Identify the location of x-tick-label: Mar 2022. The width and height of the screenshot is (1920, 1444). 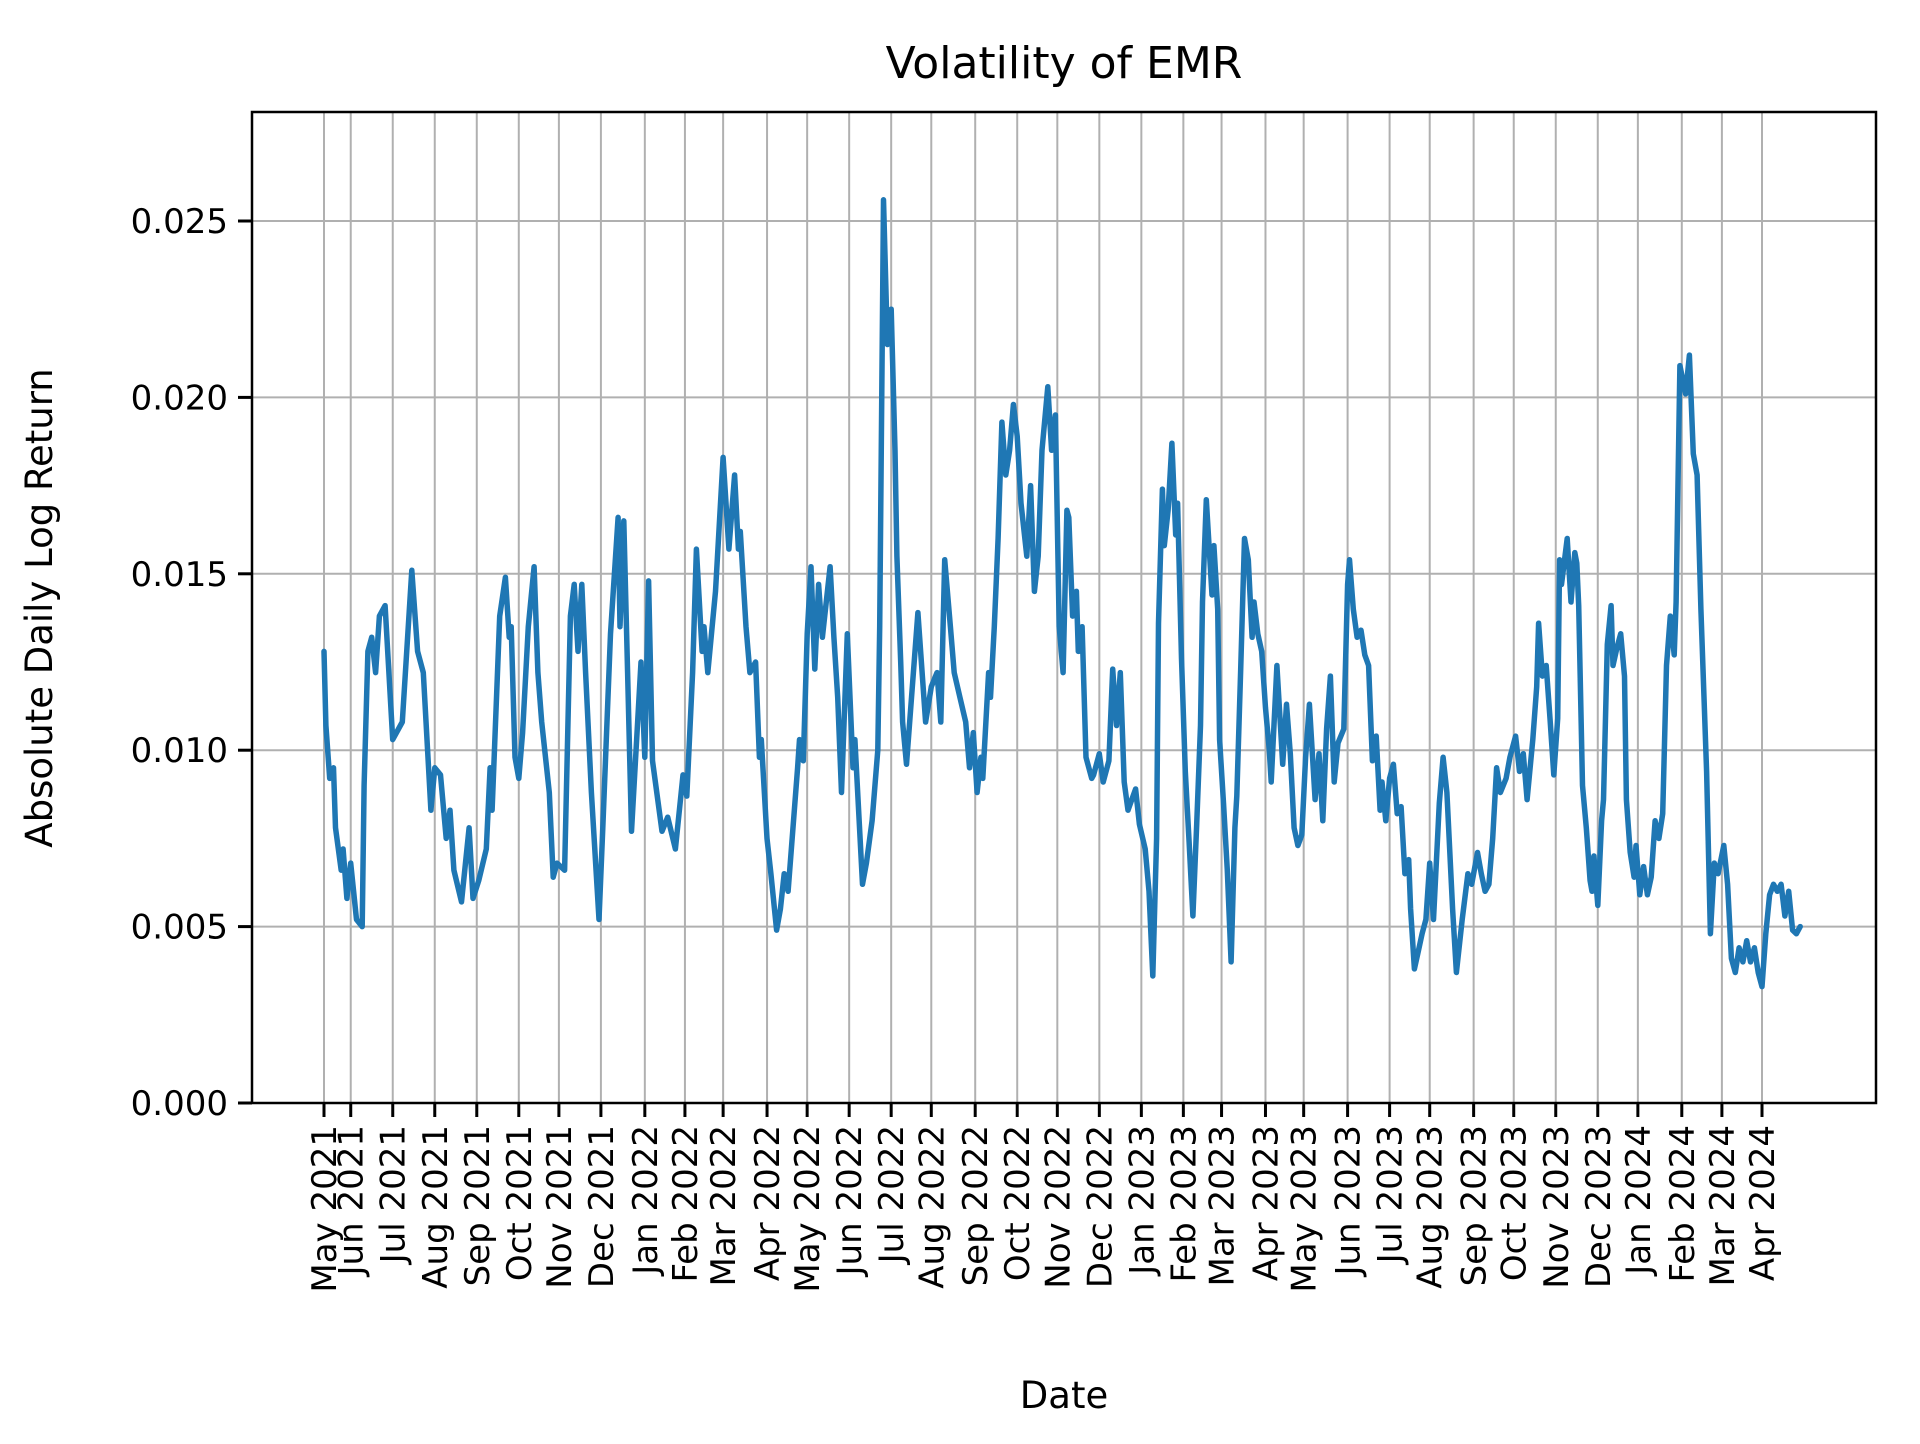
(724, 1205).